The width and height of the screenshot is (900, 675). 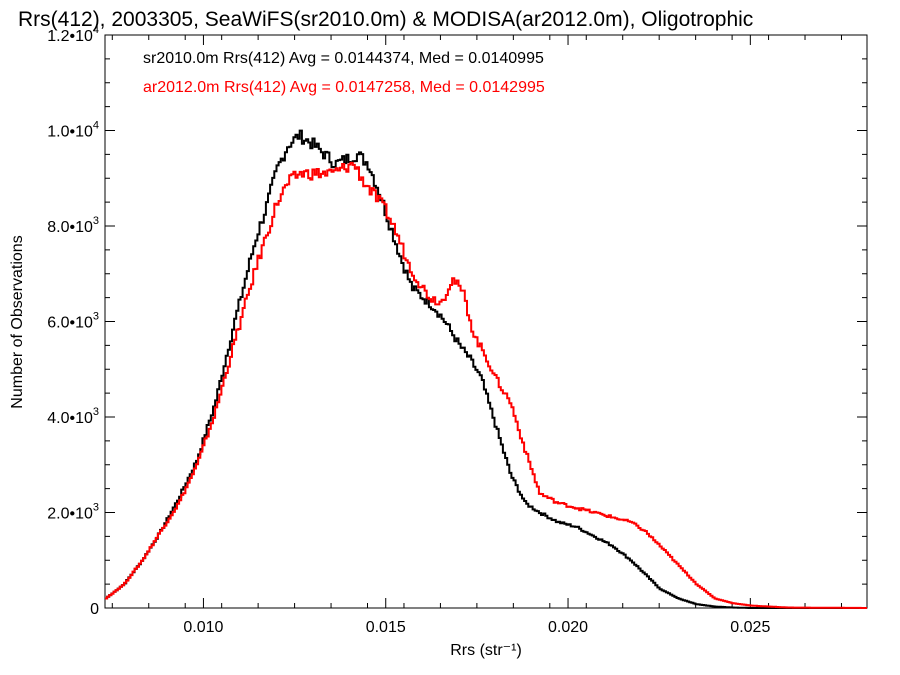 What do you see at coordinates (17, 321) in the screenshot?
I see `y-axis-label: Number of Observations` at bounding box center [17, 321].